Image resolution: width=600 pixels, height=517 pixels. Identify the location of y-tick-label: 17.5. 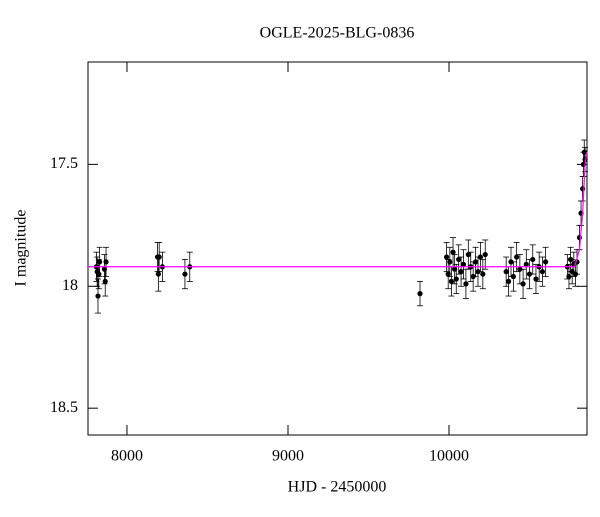
(64, 163).